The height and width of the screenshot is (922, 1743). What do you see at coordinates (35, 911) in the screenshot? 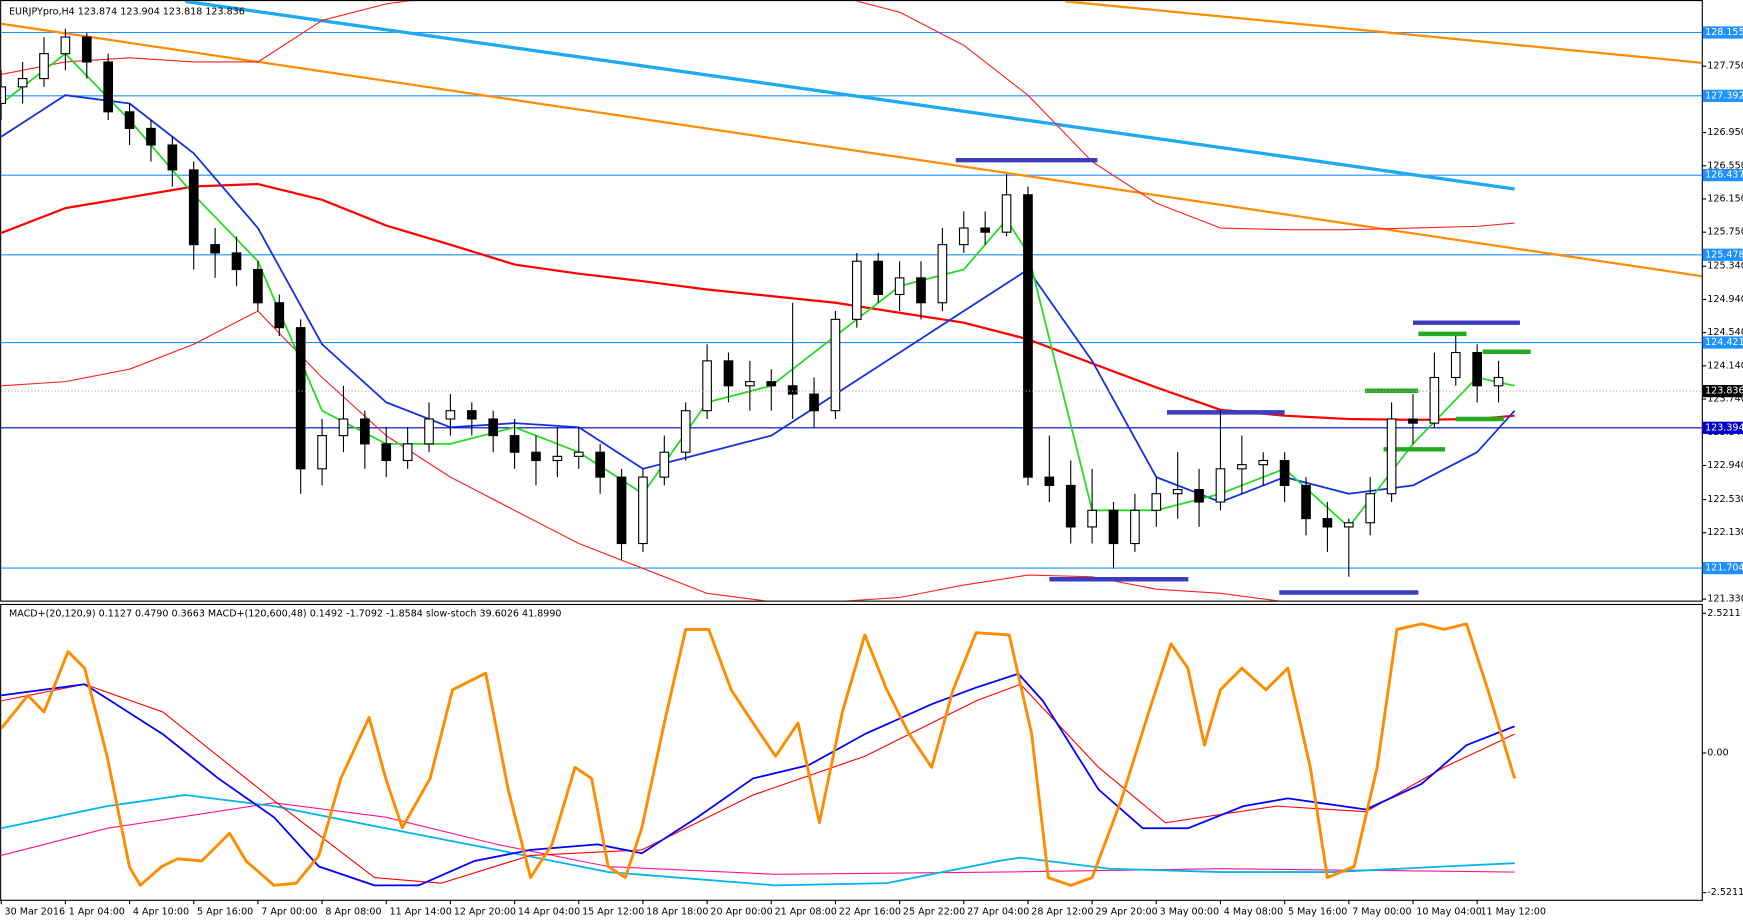
I see `x-tick-label: 30 Mar 2016` at bounding box center [35, 911].